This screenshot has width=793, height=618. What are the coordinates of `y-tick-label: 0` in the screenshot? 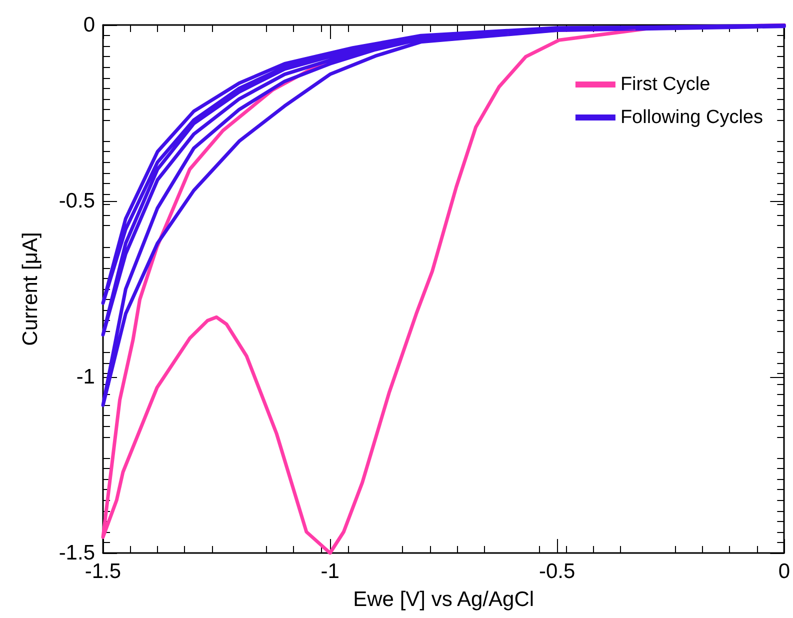 It's located at (89, 25).